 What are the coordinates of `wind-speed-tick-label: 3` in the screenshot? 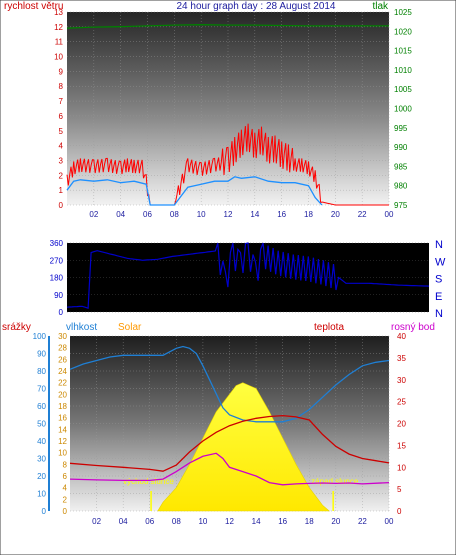 It's located at (61, 160).